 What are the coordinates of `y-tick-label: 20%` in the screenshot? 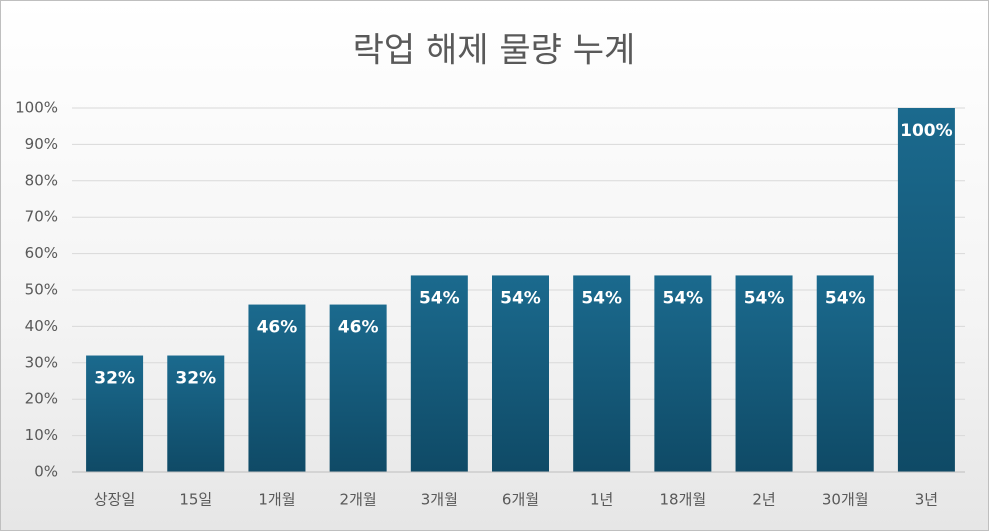 It's located at (41, 399).